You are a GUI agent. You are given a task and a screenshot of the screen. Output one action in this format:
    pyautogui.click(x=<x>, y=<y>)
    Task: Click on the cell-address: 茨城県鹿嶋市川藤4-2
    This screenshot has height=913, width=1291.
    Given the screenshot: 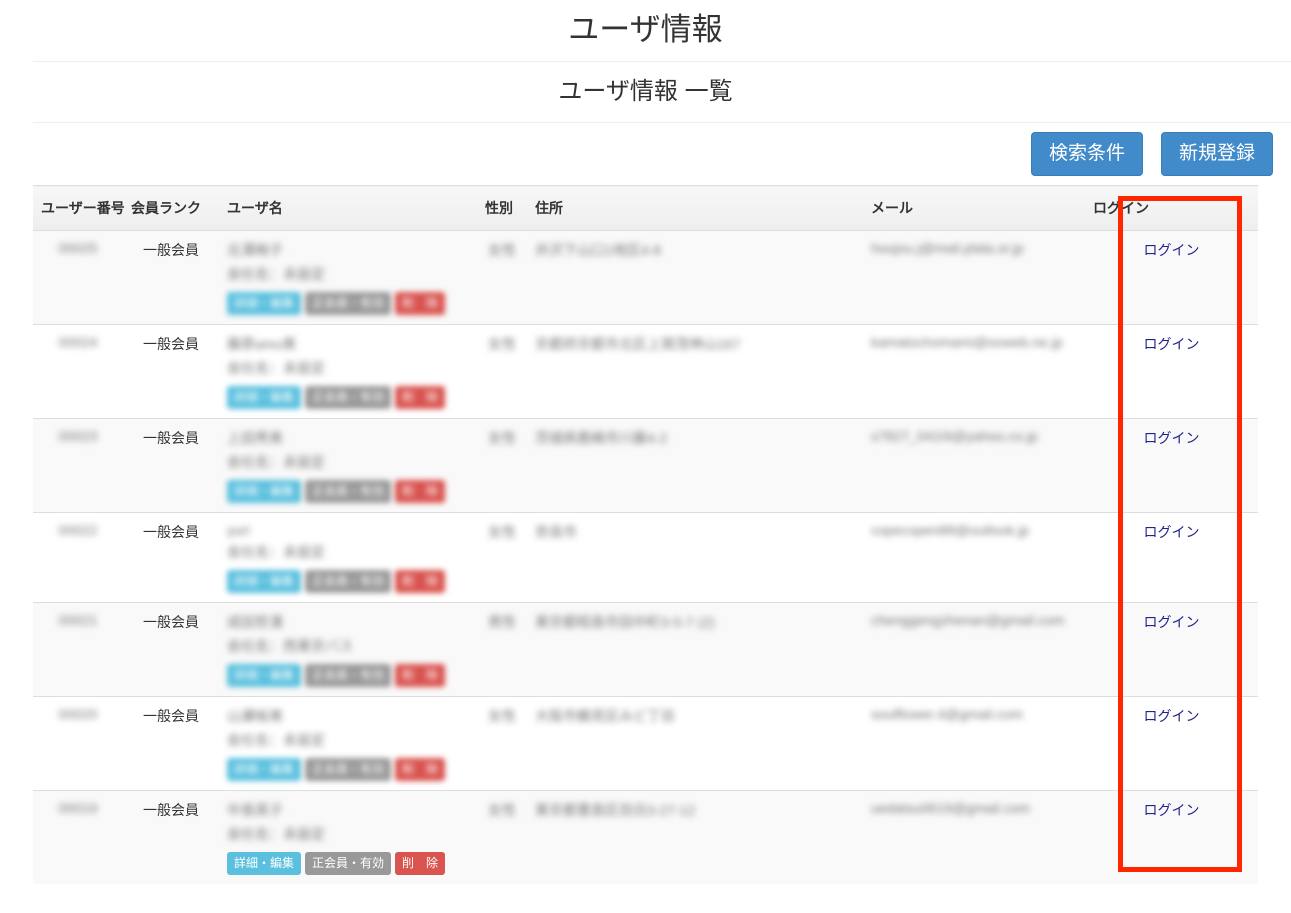 What is the action you would take?
    pyautogui.click(x=695, y=465)
    